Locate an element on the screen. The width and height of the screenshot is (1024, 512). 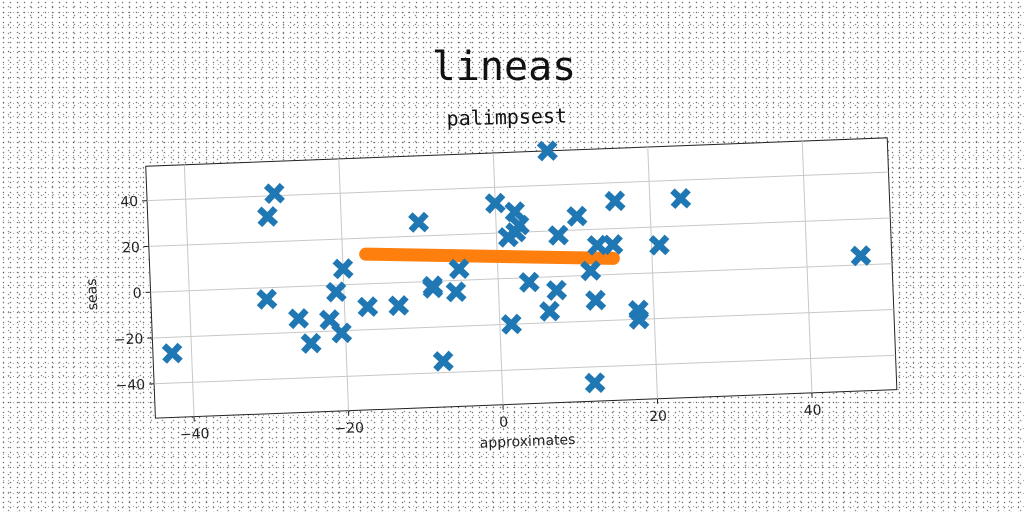
chart-subtitle: palimpsest is located at coordinates (506, 116).